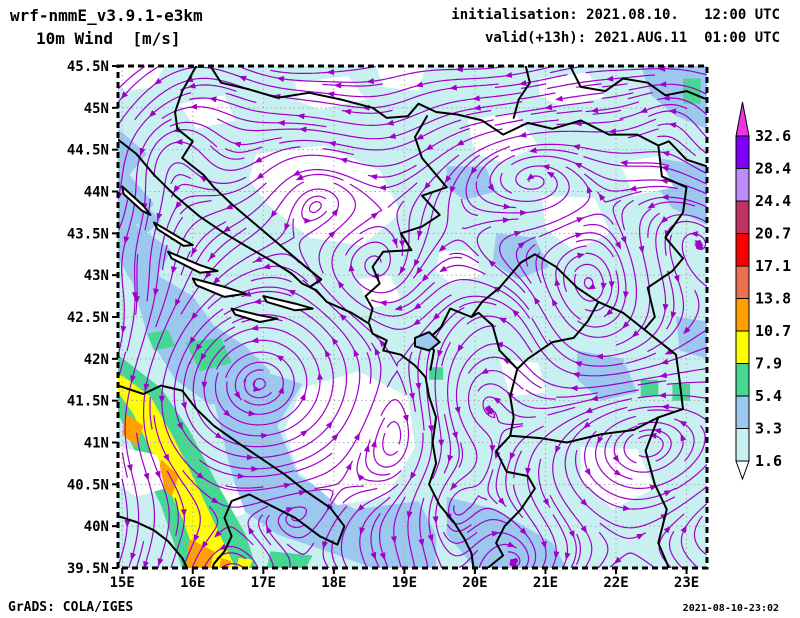  Describe the element at coordinates (108, 38) in the screenshot. I see `field-title: 10m Wind [m/s]` at that location.